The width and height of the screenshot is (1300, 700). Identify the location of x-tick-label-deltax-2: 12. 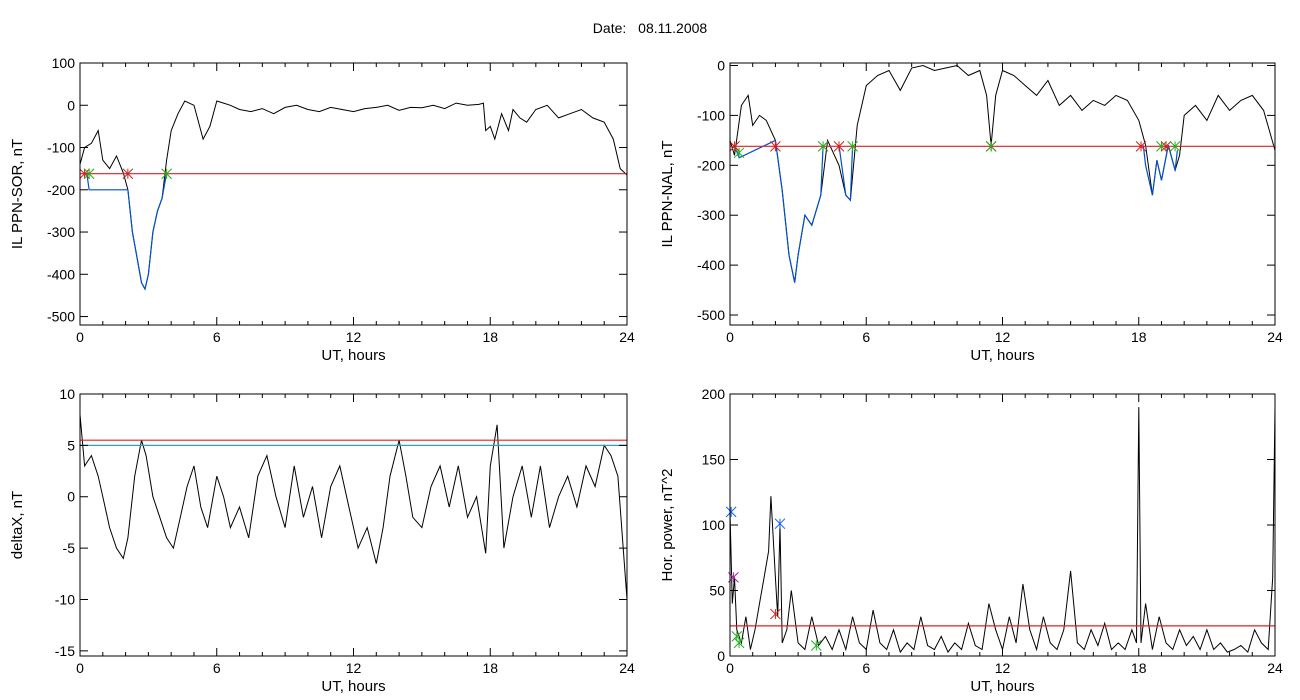
(354, 668).